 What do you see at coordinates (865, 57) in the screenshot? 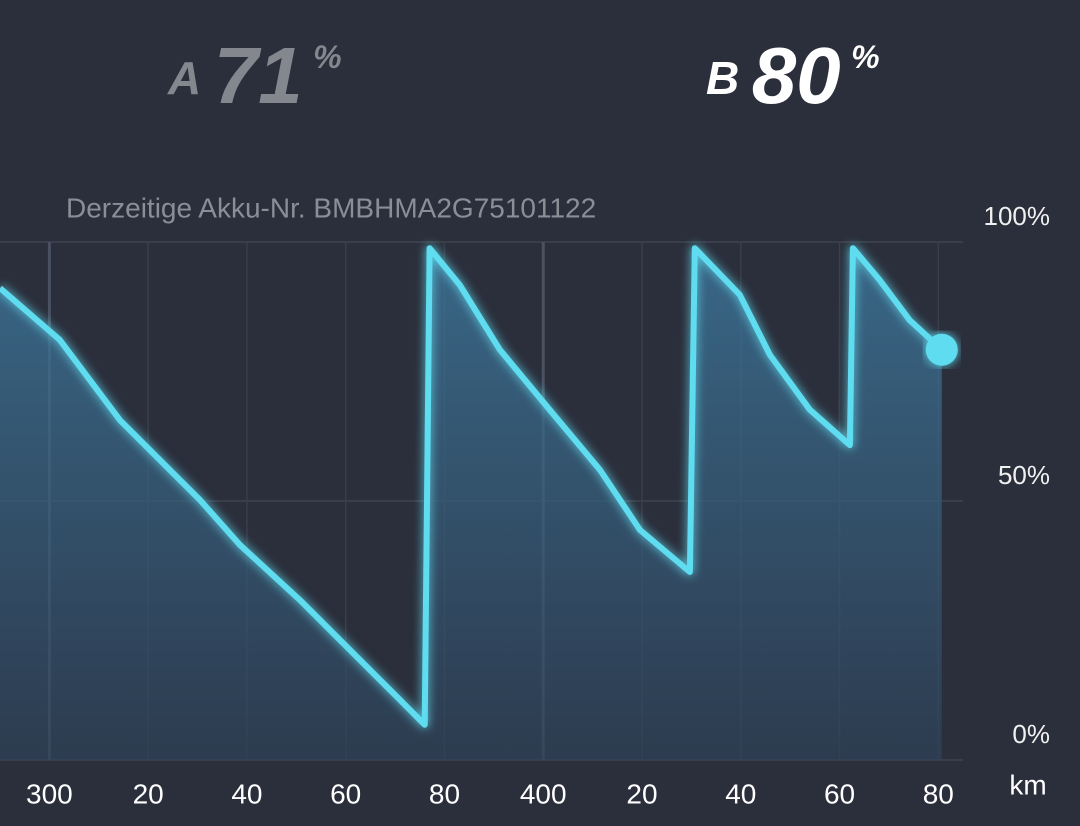
I see `battery-b-unit: %` at bounding box center [865, 57].